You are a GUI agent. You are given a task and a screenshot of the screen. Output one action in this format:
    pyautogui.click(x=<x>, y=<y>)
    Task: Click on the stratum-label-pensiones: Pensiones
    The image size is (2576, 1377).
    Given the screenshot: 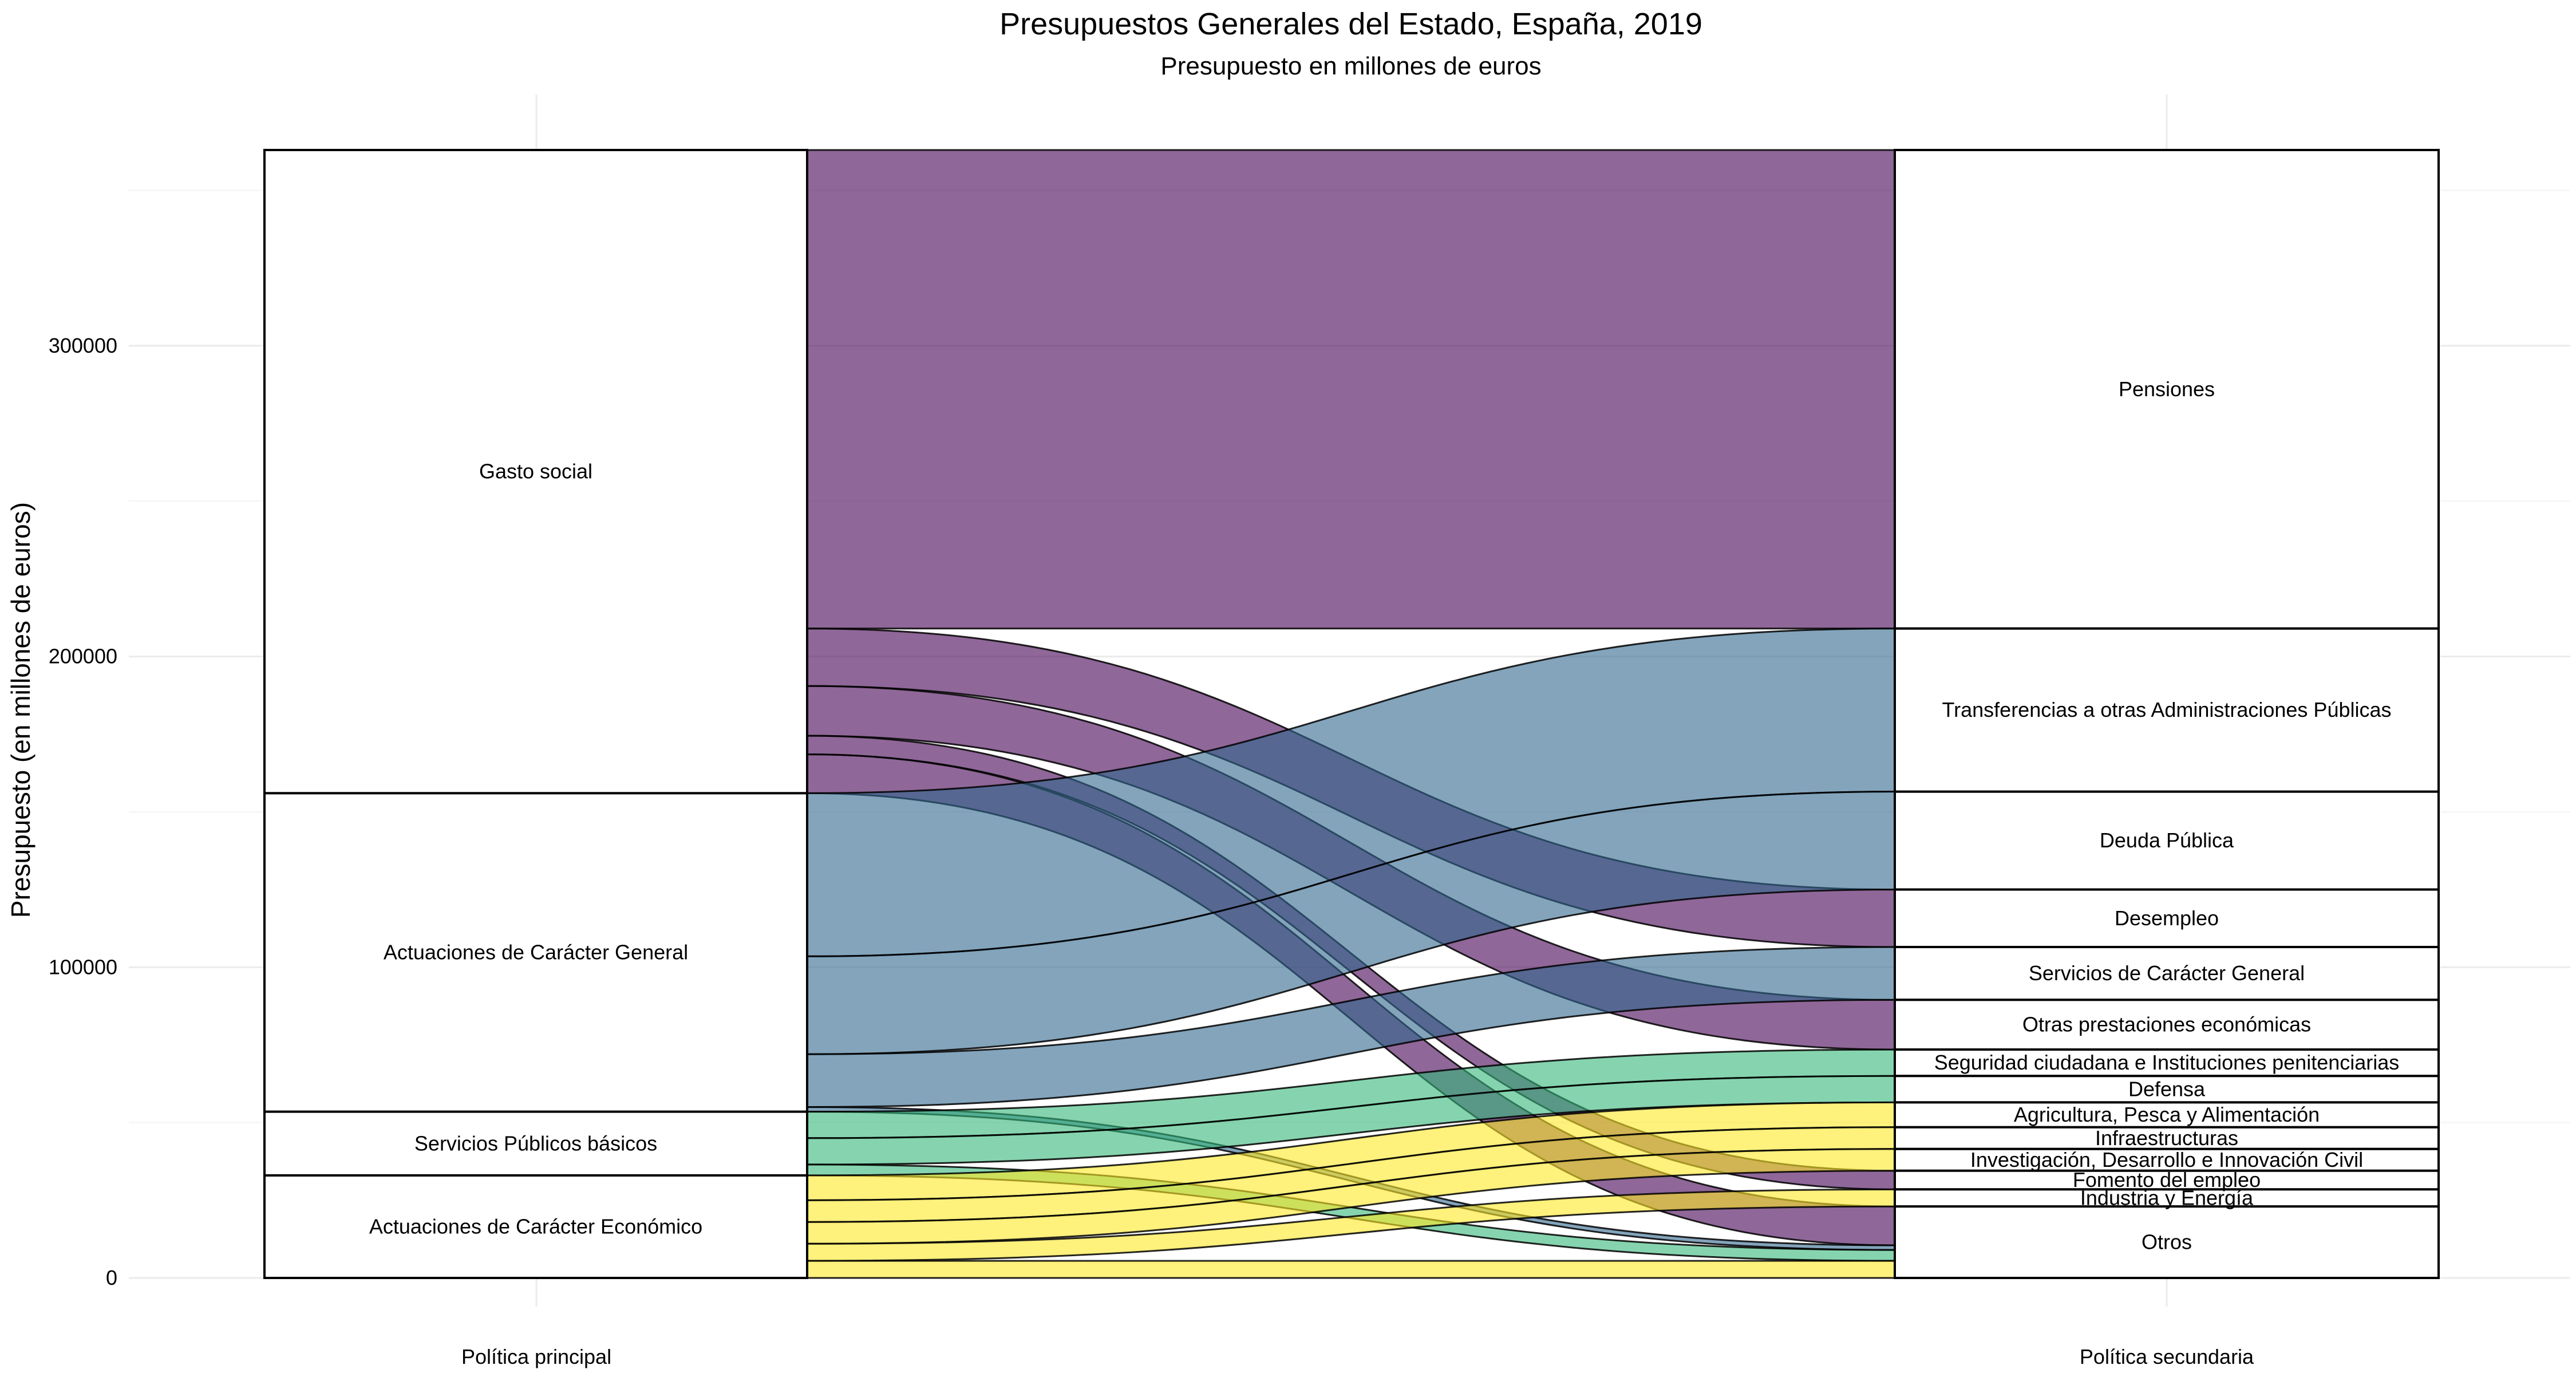 What is the action you would take?
    pyautogui.click(x=2167, y=389)
    